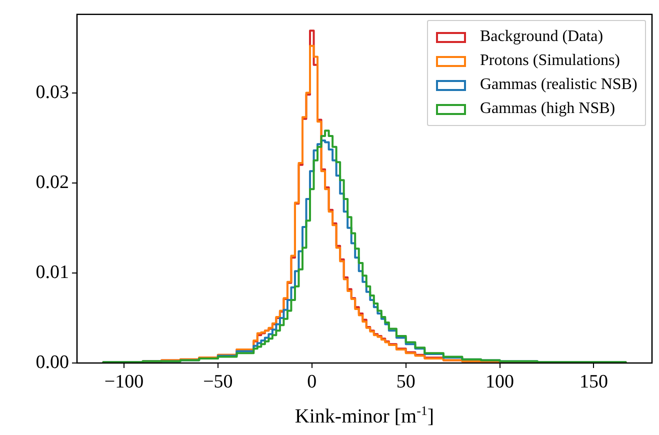  What do you see at coordinates (500, 381) in the screenshot?
I see `x-tick-label: 100` at bounding box center [500, 381].